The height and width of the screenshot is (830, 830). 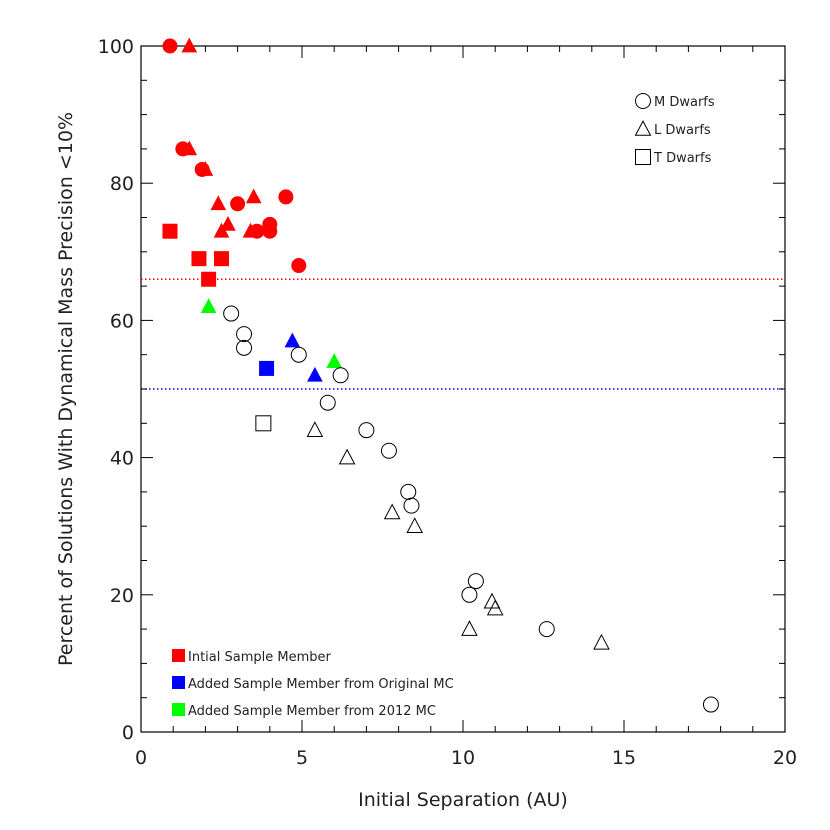 What do you see at coordinates (178, 655) in the screenshot?
I see `initial-legend-swatch` at bounding box center [178, 655].